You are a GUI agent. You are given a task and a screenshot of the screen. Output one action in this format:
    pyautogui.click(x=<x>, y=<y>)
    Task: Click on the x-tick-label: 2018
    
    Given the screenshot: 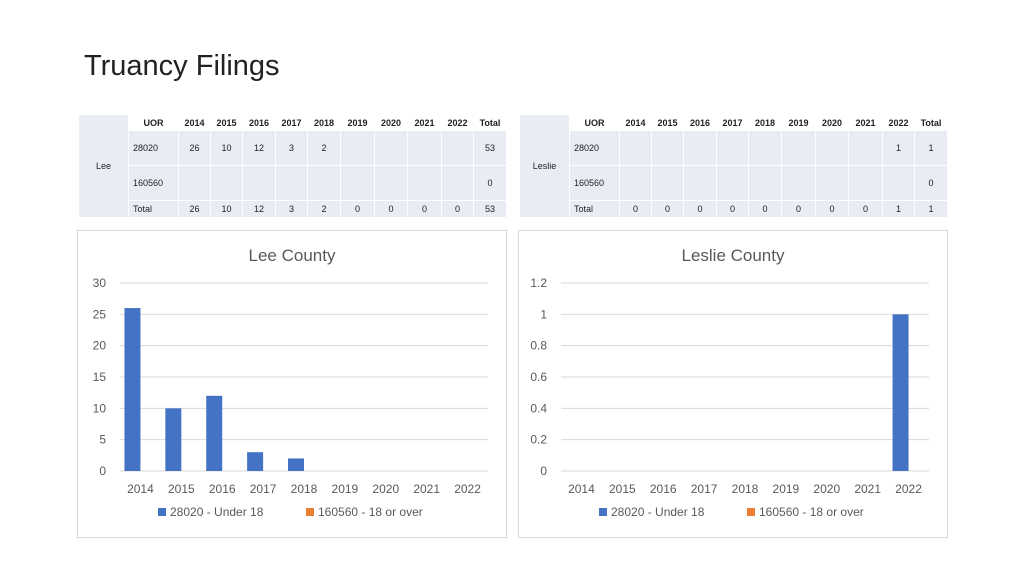 What is the action you would take?
    pyautogui.click(x=745, y=489)
    